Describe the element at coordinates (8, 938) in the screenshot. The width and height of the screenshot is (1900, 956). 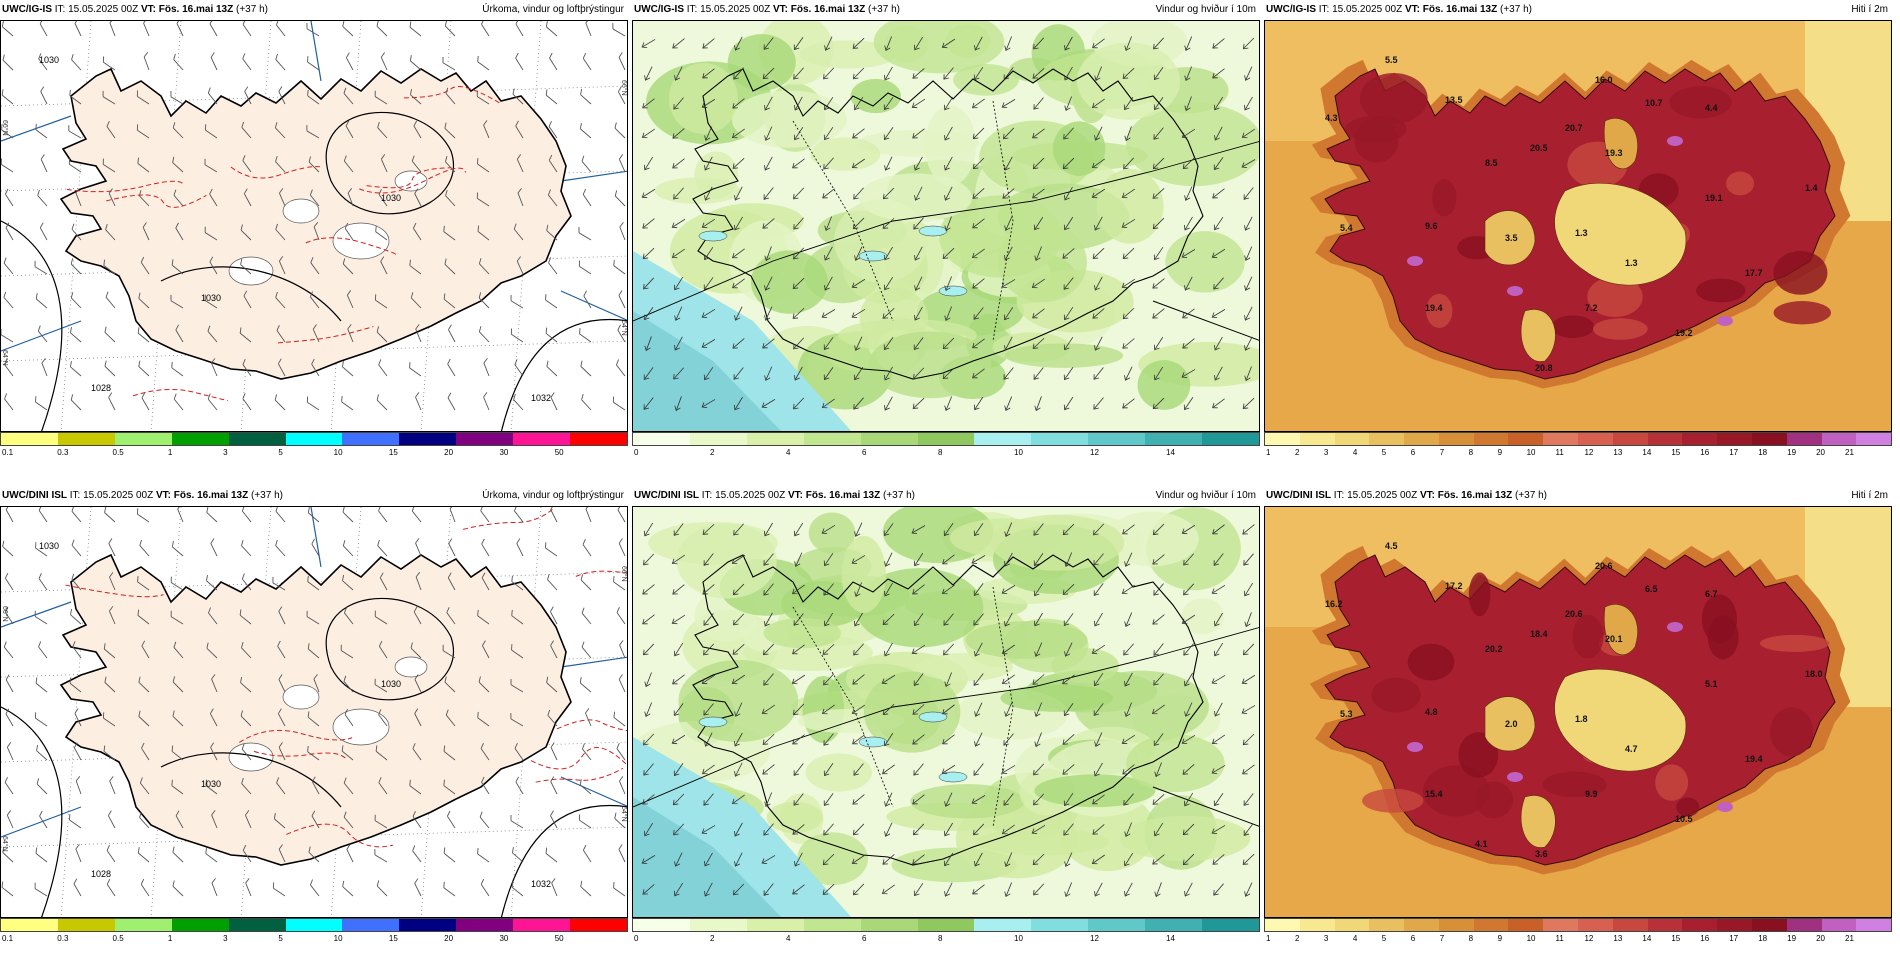
I see `colorbar-tick-label: 0.1` at that location.